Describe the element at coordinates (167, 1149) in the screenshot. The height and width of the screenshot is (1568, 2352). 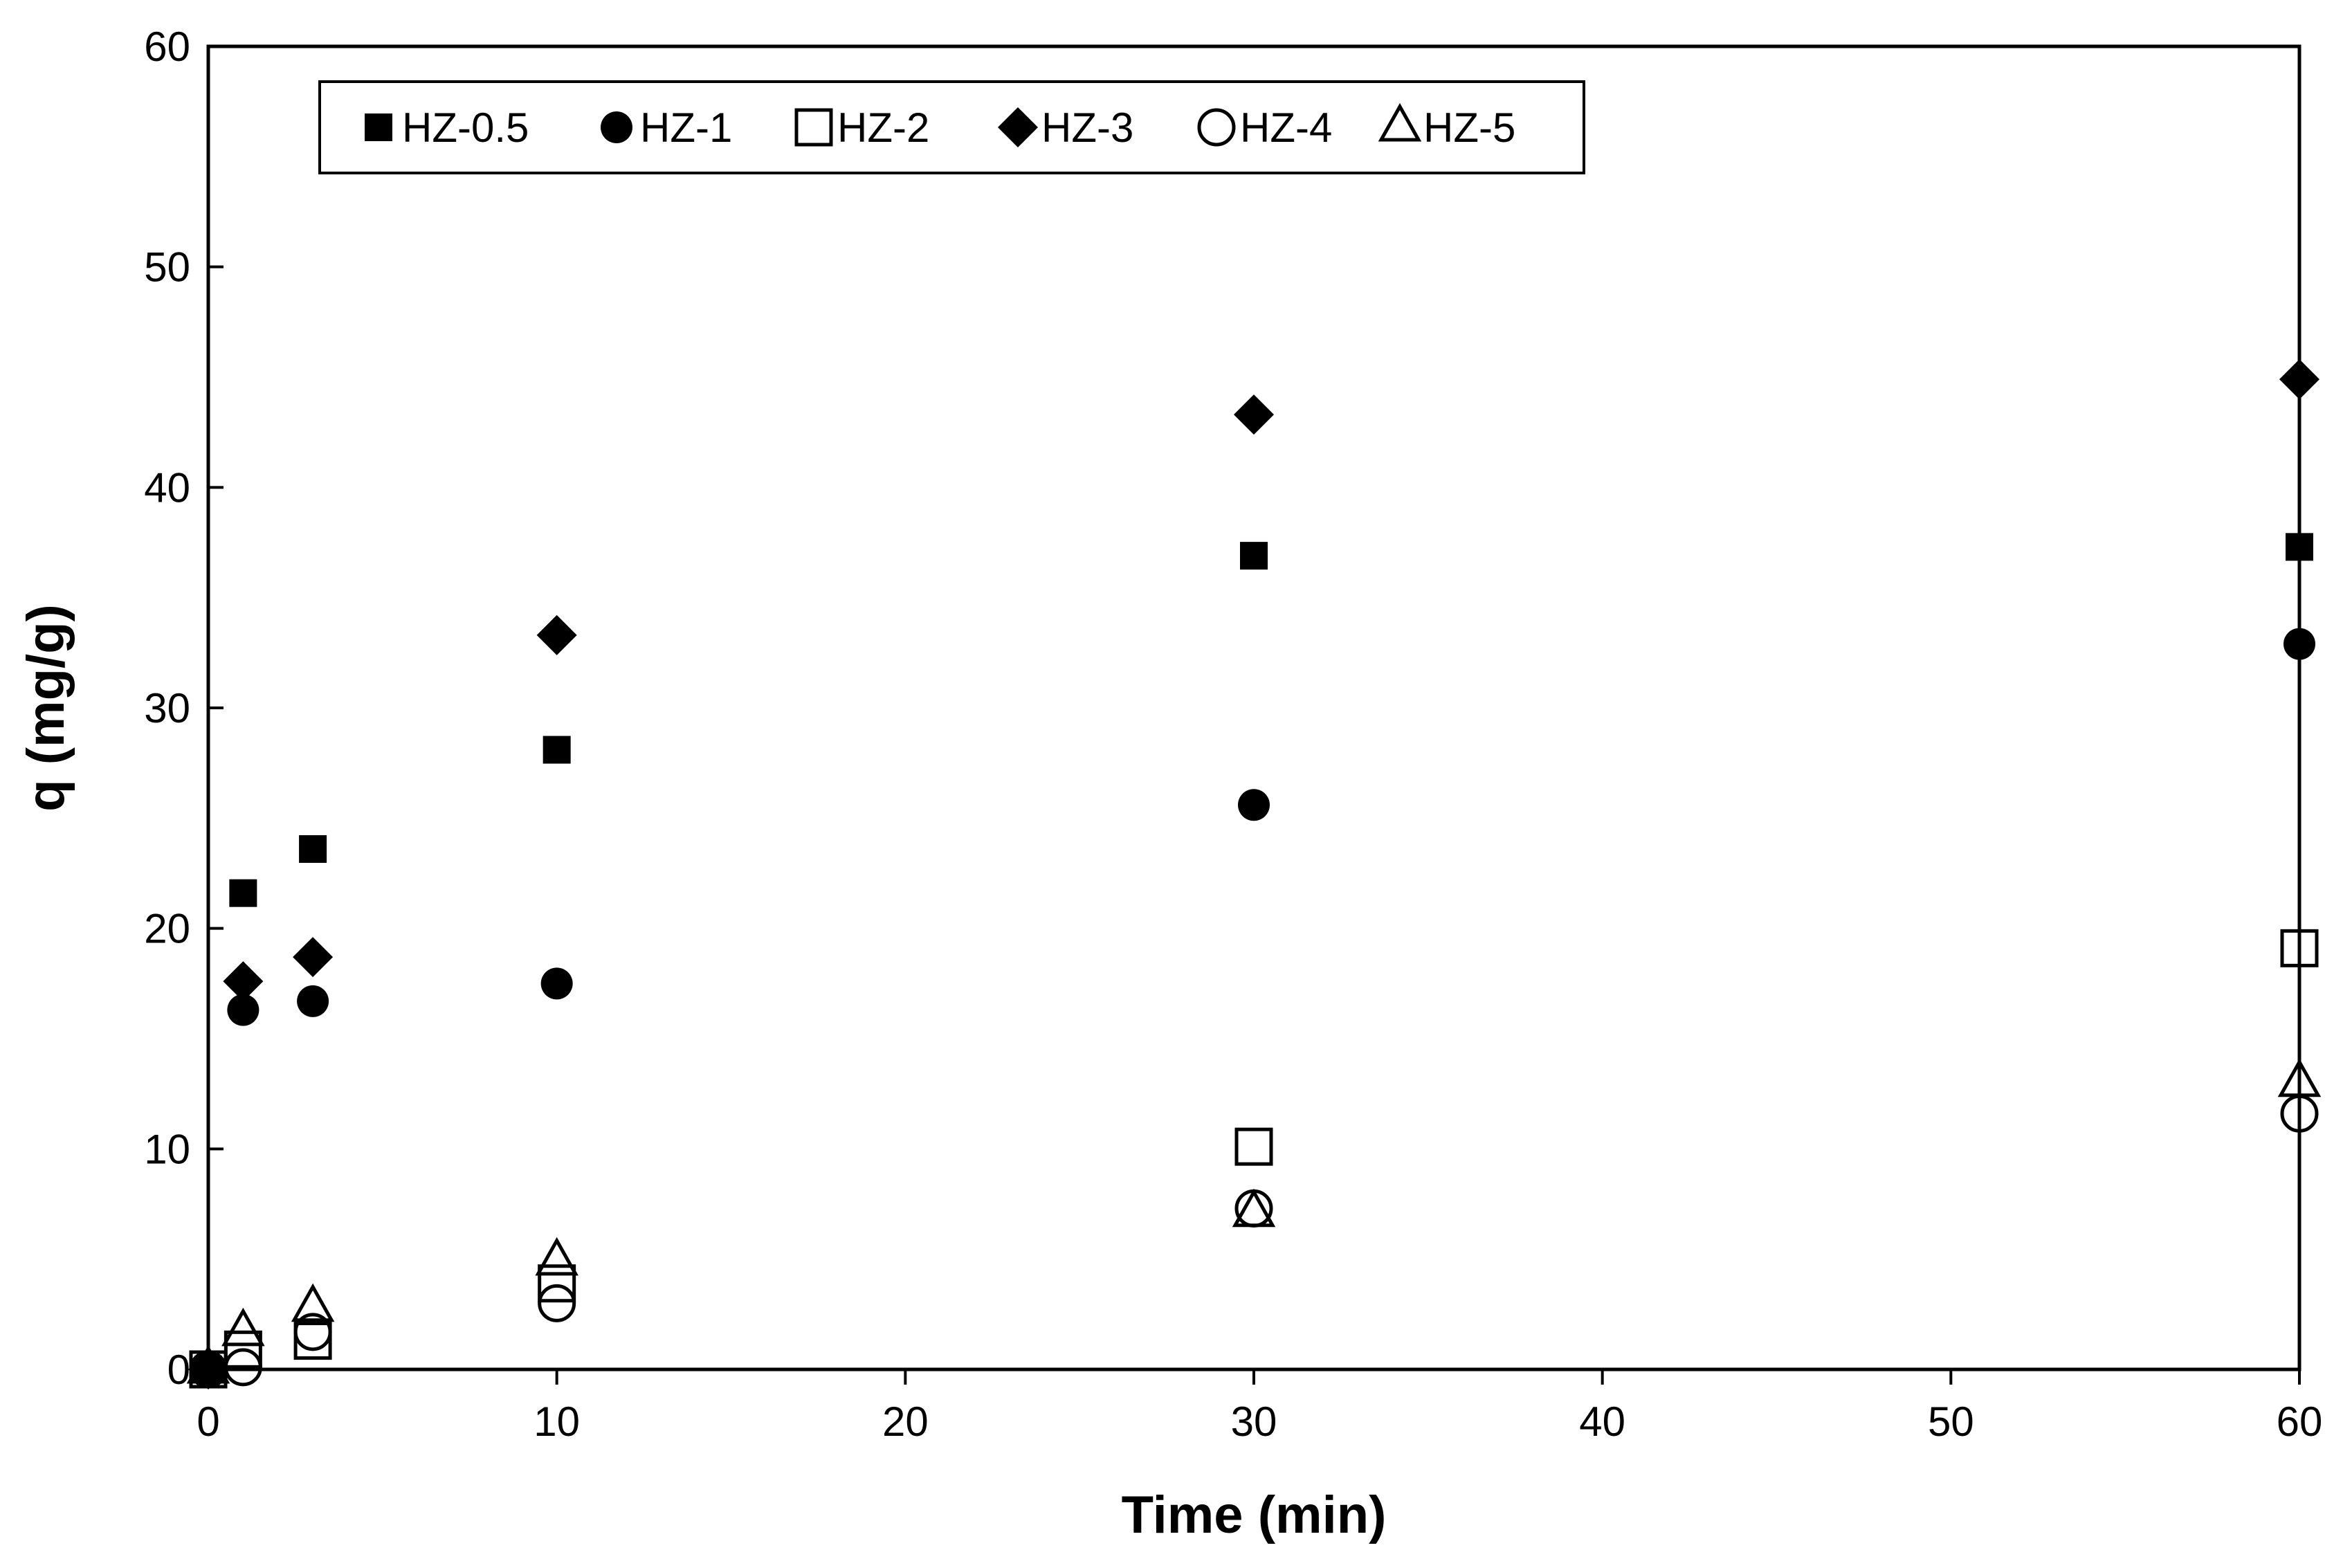
I see `y-tick-label: 10` at that location.